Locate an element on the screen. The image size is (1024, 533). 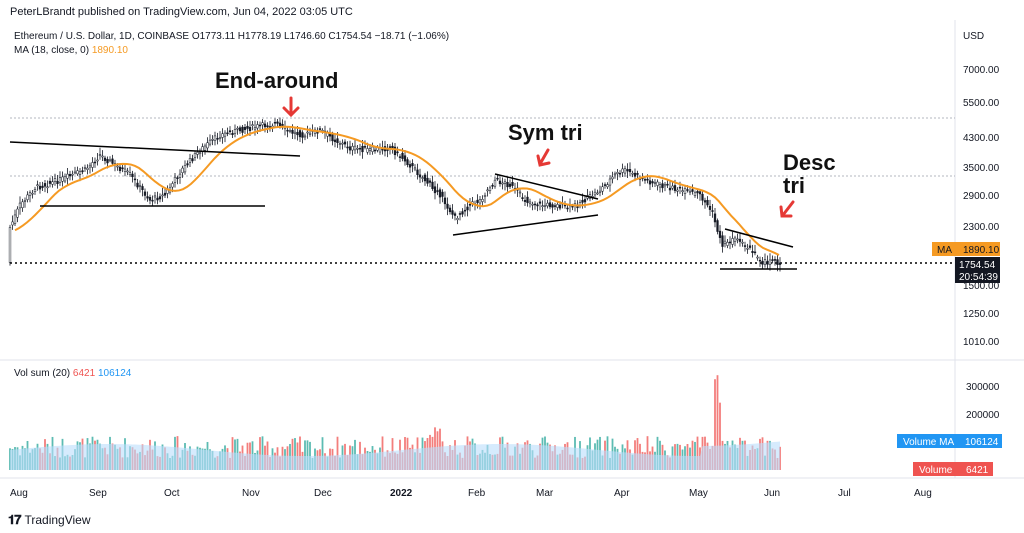
footer: 𝟏𝟕 TradingView is located at coordinates (49, 520).